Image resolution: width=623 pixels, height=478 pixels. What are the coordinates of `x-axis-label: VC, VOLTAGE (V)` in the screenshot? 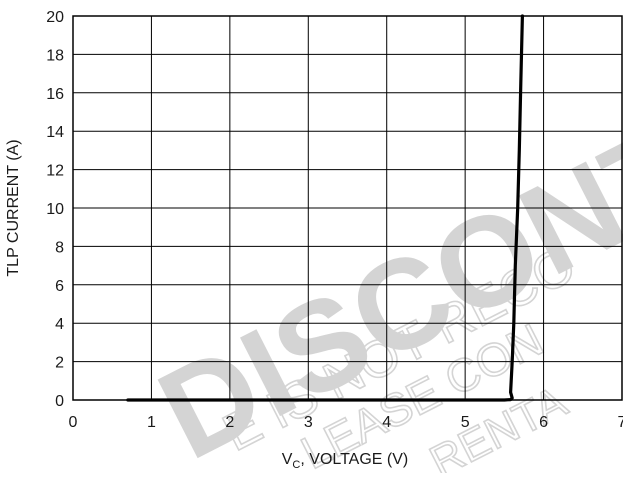 It's located at (345, 461).